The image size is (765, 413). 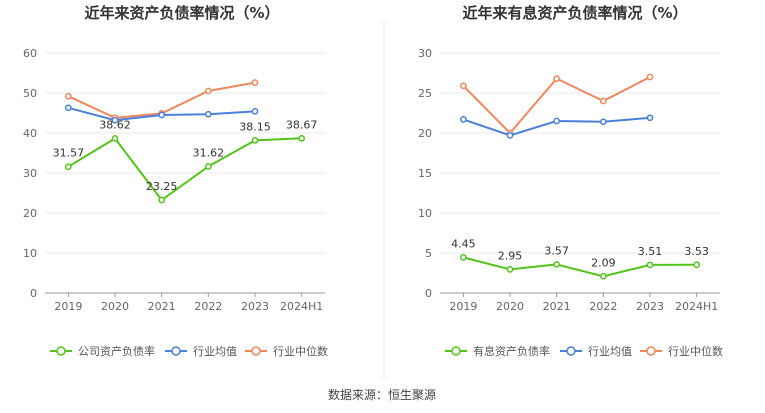 What do you see at coordinates (30, 133) in the screenshot?
I see `y-tick-label: 40` at bounding box center [30, 133].